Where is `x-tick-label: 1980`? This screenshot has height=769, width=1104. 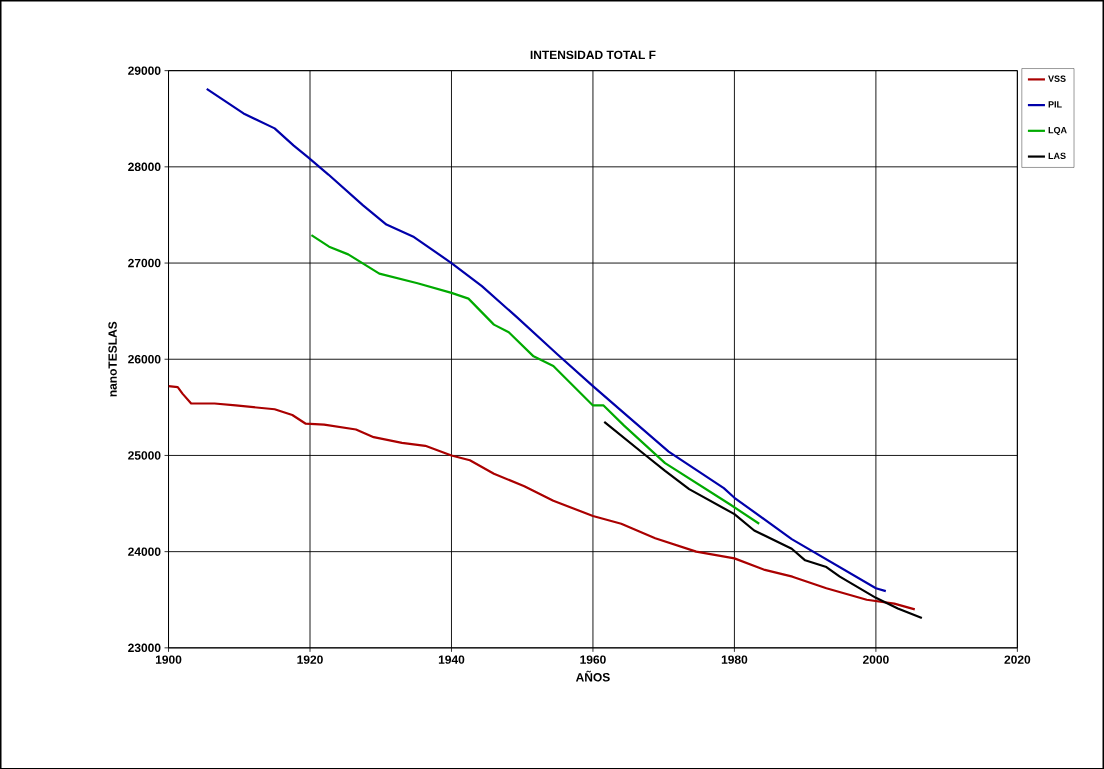 x-tick-label: 1980 is located at coordinates (734, 659).